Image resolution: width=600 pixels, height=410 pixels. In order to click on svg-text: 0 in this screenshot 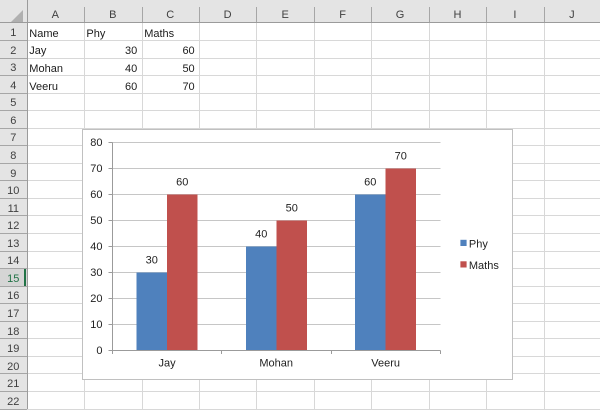, I will do `click(99, 351)`.